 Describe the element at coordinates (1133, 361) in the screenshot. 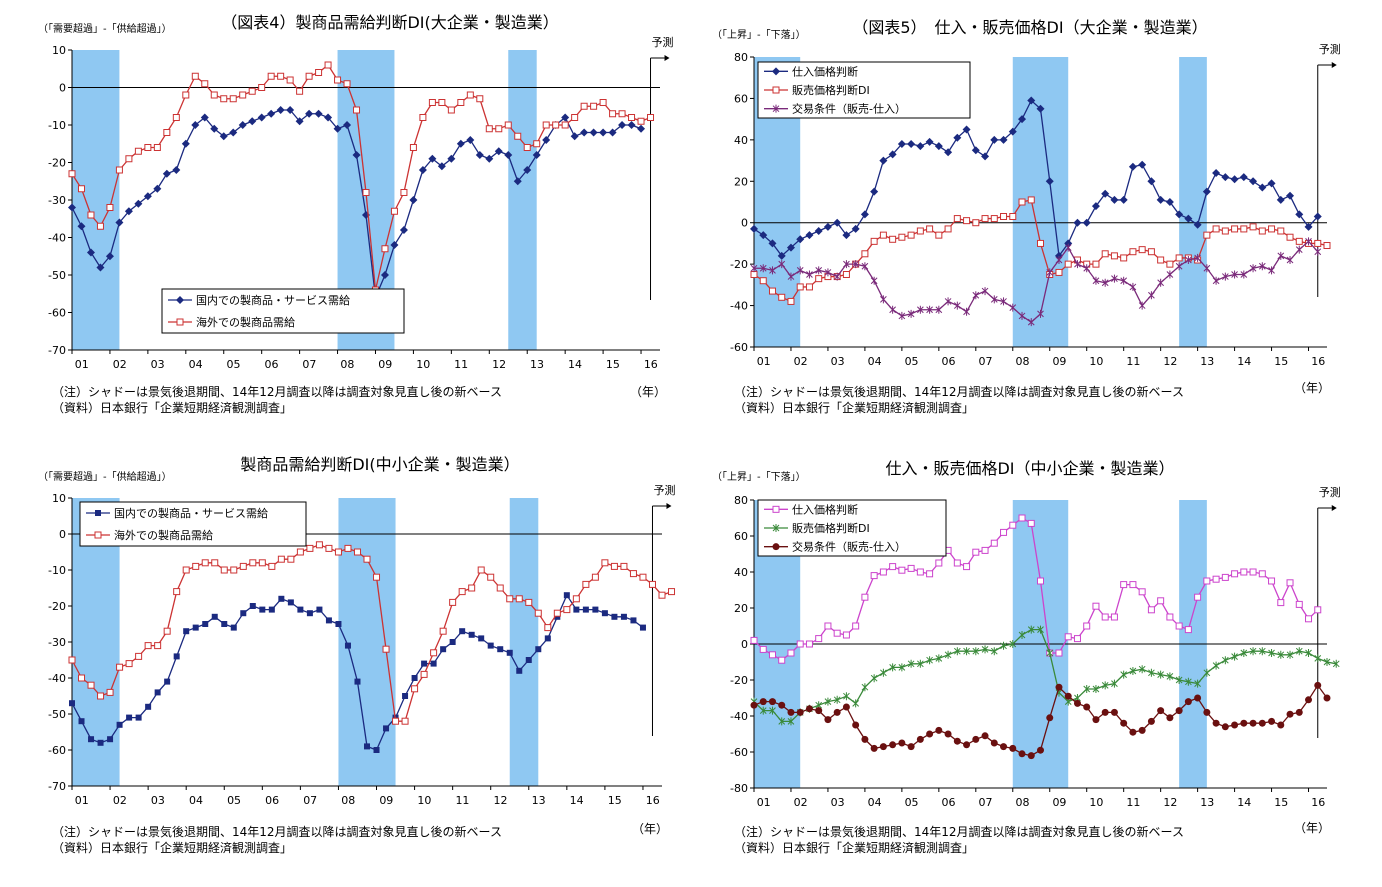

I see `x-tick-label: 11` at that location.